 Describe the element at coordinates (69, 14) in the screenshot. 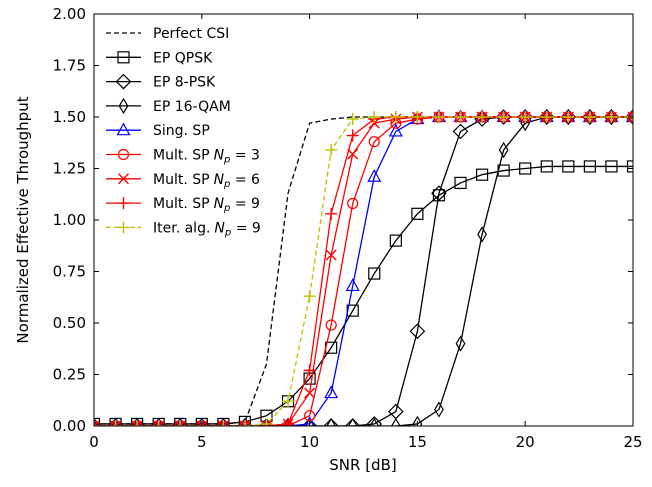

I see `y-tick-label: 2.00` at that location.